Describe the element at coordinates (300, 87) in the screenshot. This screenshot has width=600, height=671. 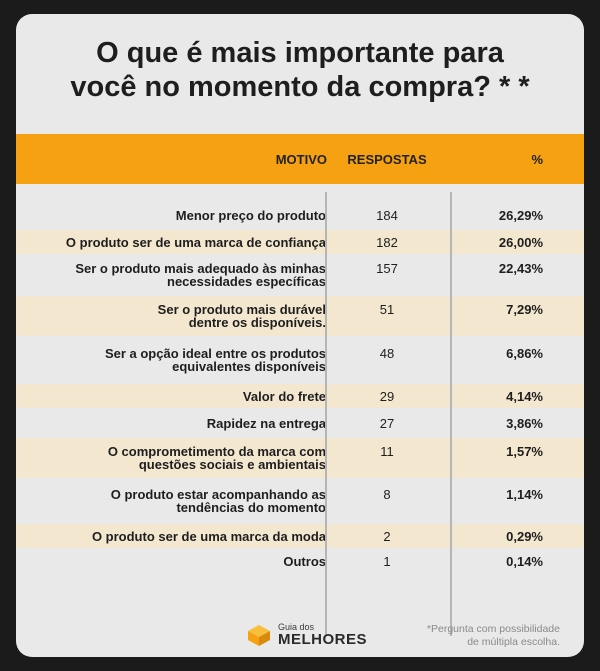
I see `title-line-2: você no momento da compra? * *` at that location.